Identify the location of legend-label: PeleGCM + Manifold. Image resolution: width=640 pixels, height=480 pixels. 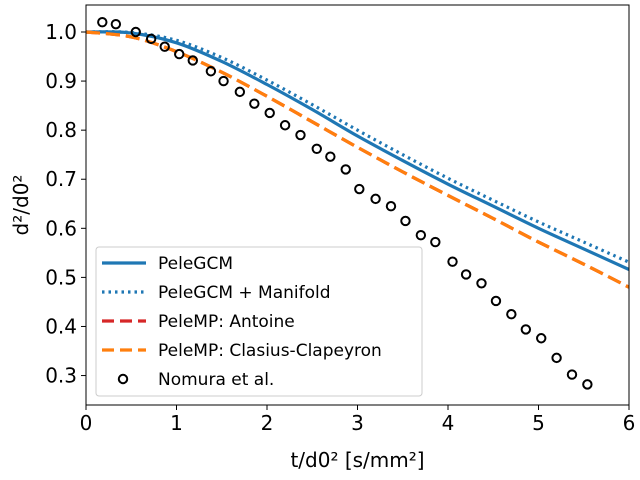
(244, 293).